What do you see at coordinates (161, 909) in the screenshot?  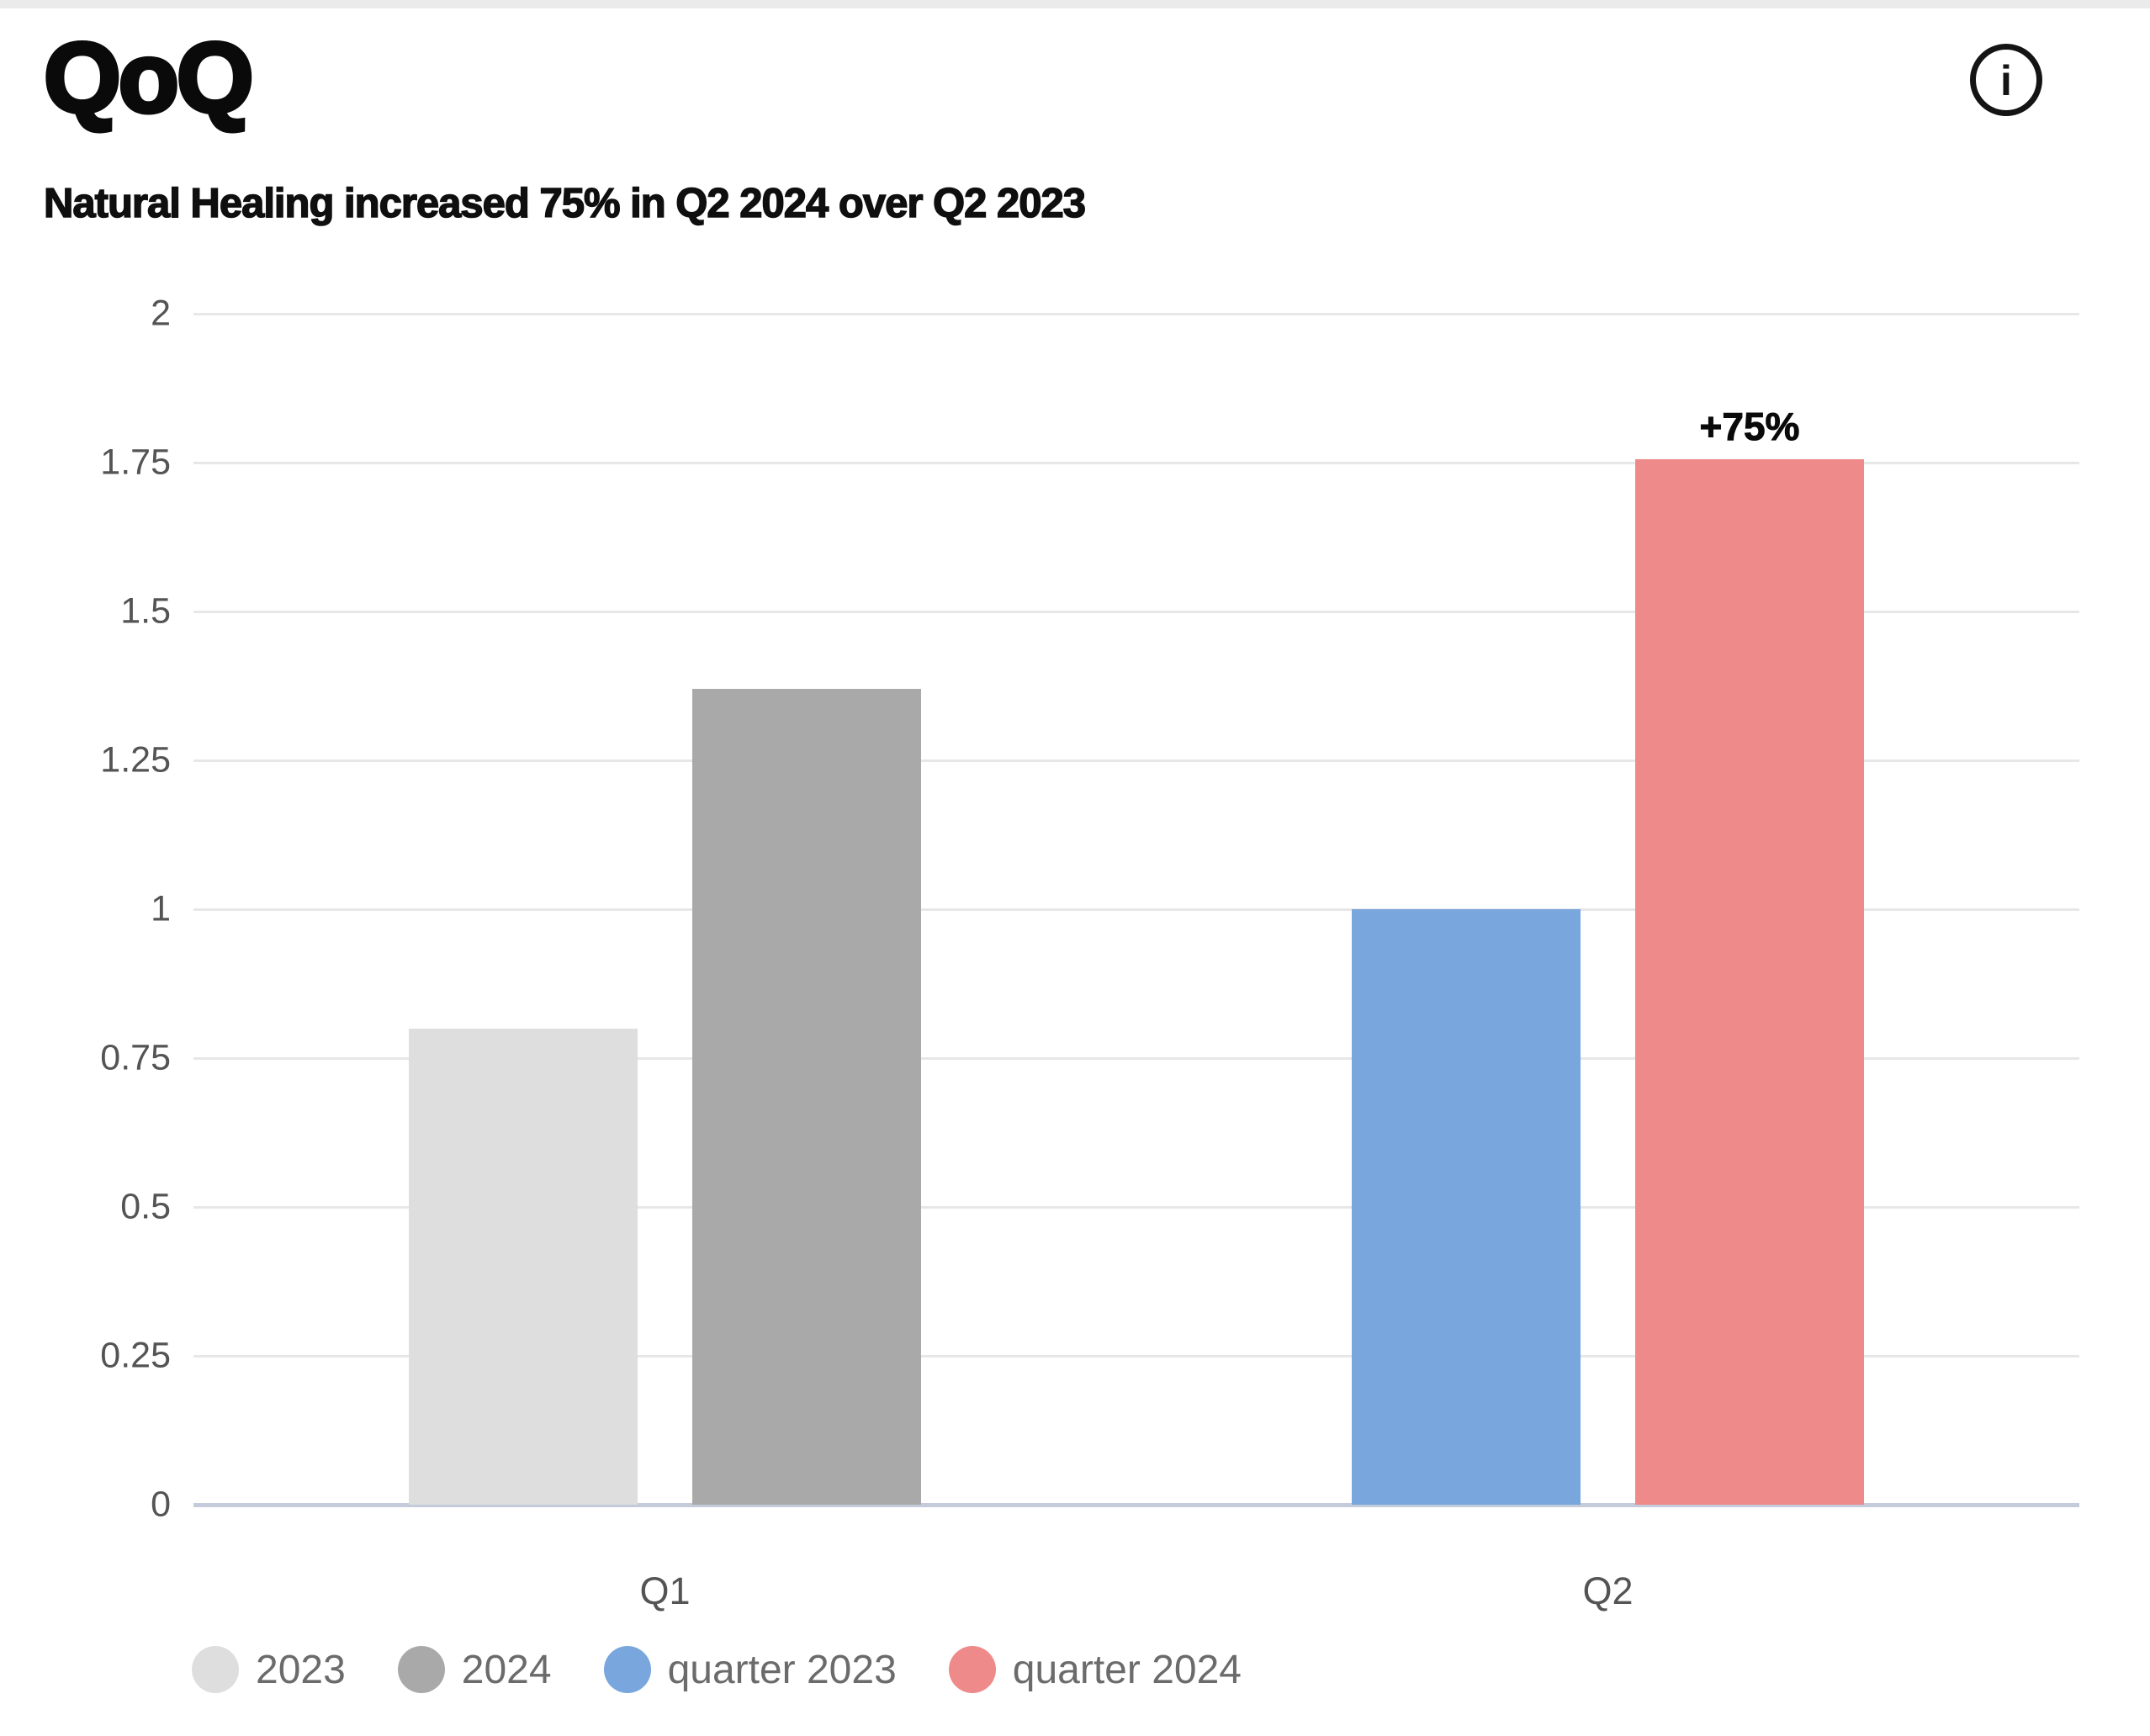 I see `y-axis-tick-label: 1` at bounding box center [161, 909].